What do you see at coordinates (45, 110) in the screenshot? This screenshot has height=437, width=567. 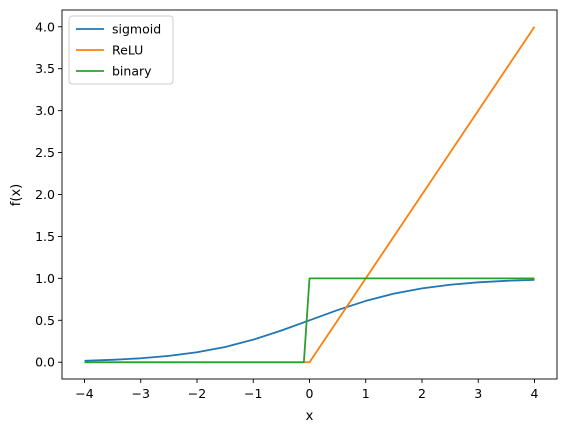 I see `y-tick-label: 3.0` at bounding box center [45, 110].